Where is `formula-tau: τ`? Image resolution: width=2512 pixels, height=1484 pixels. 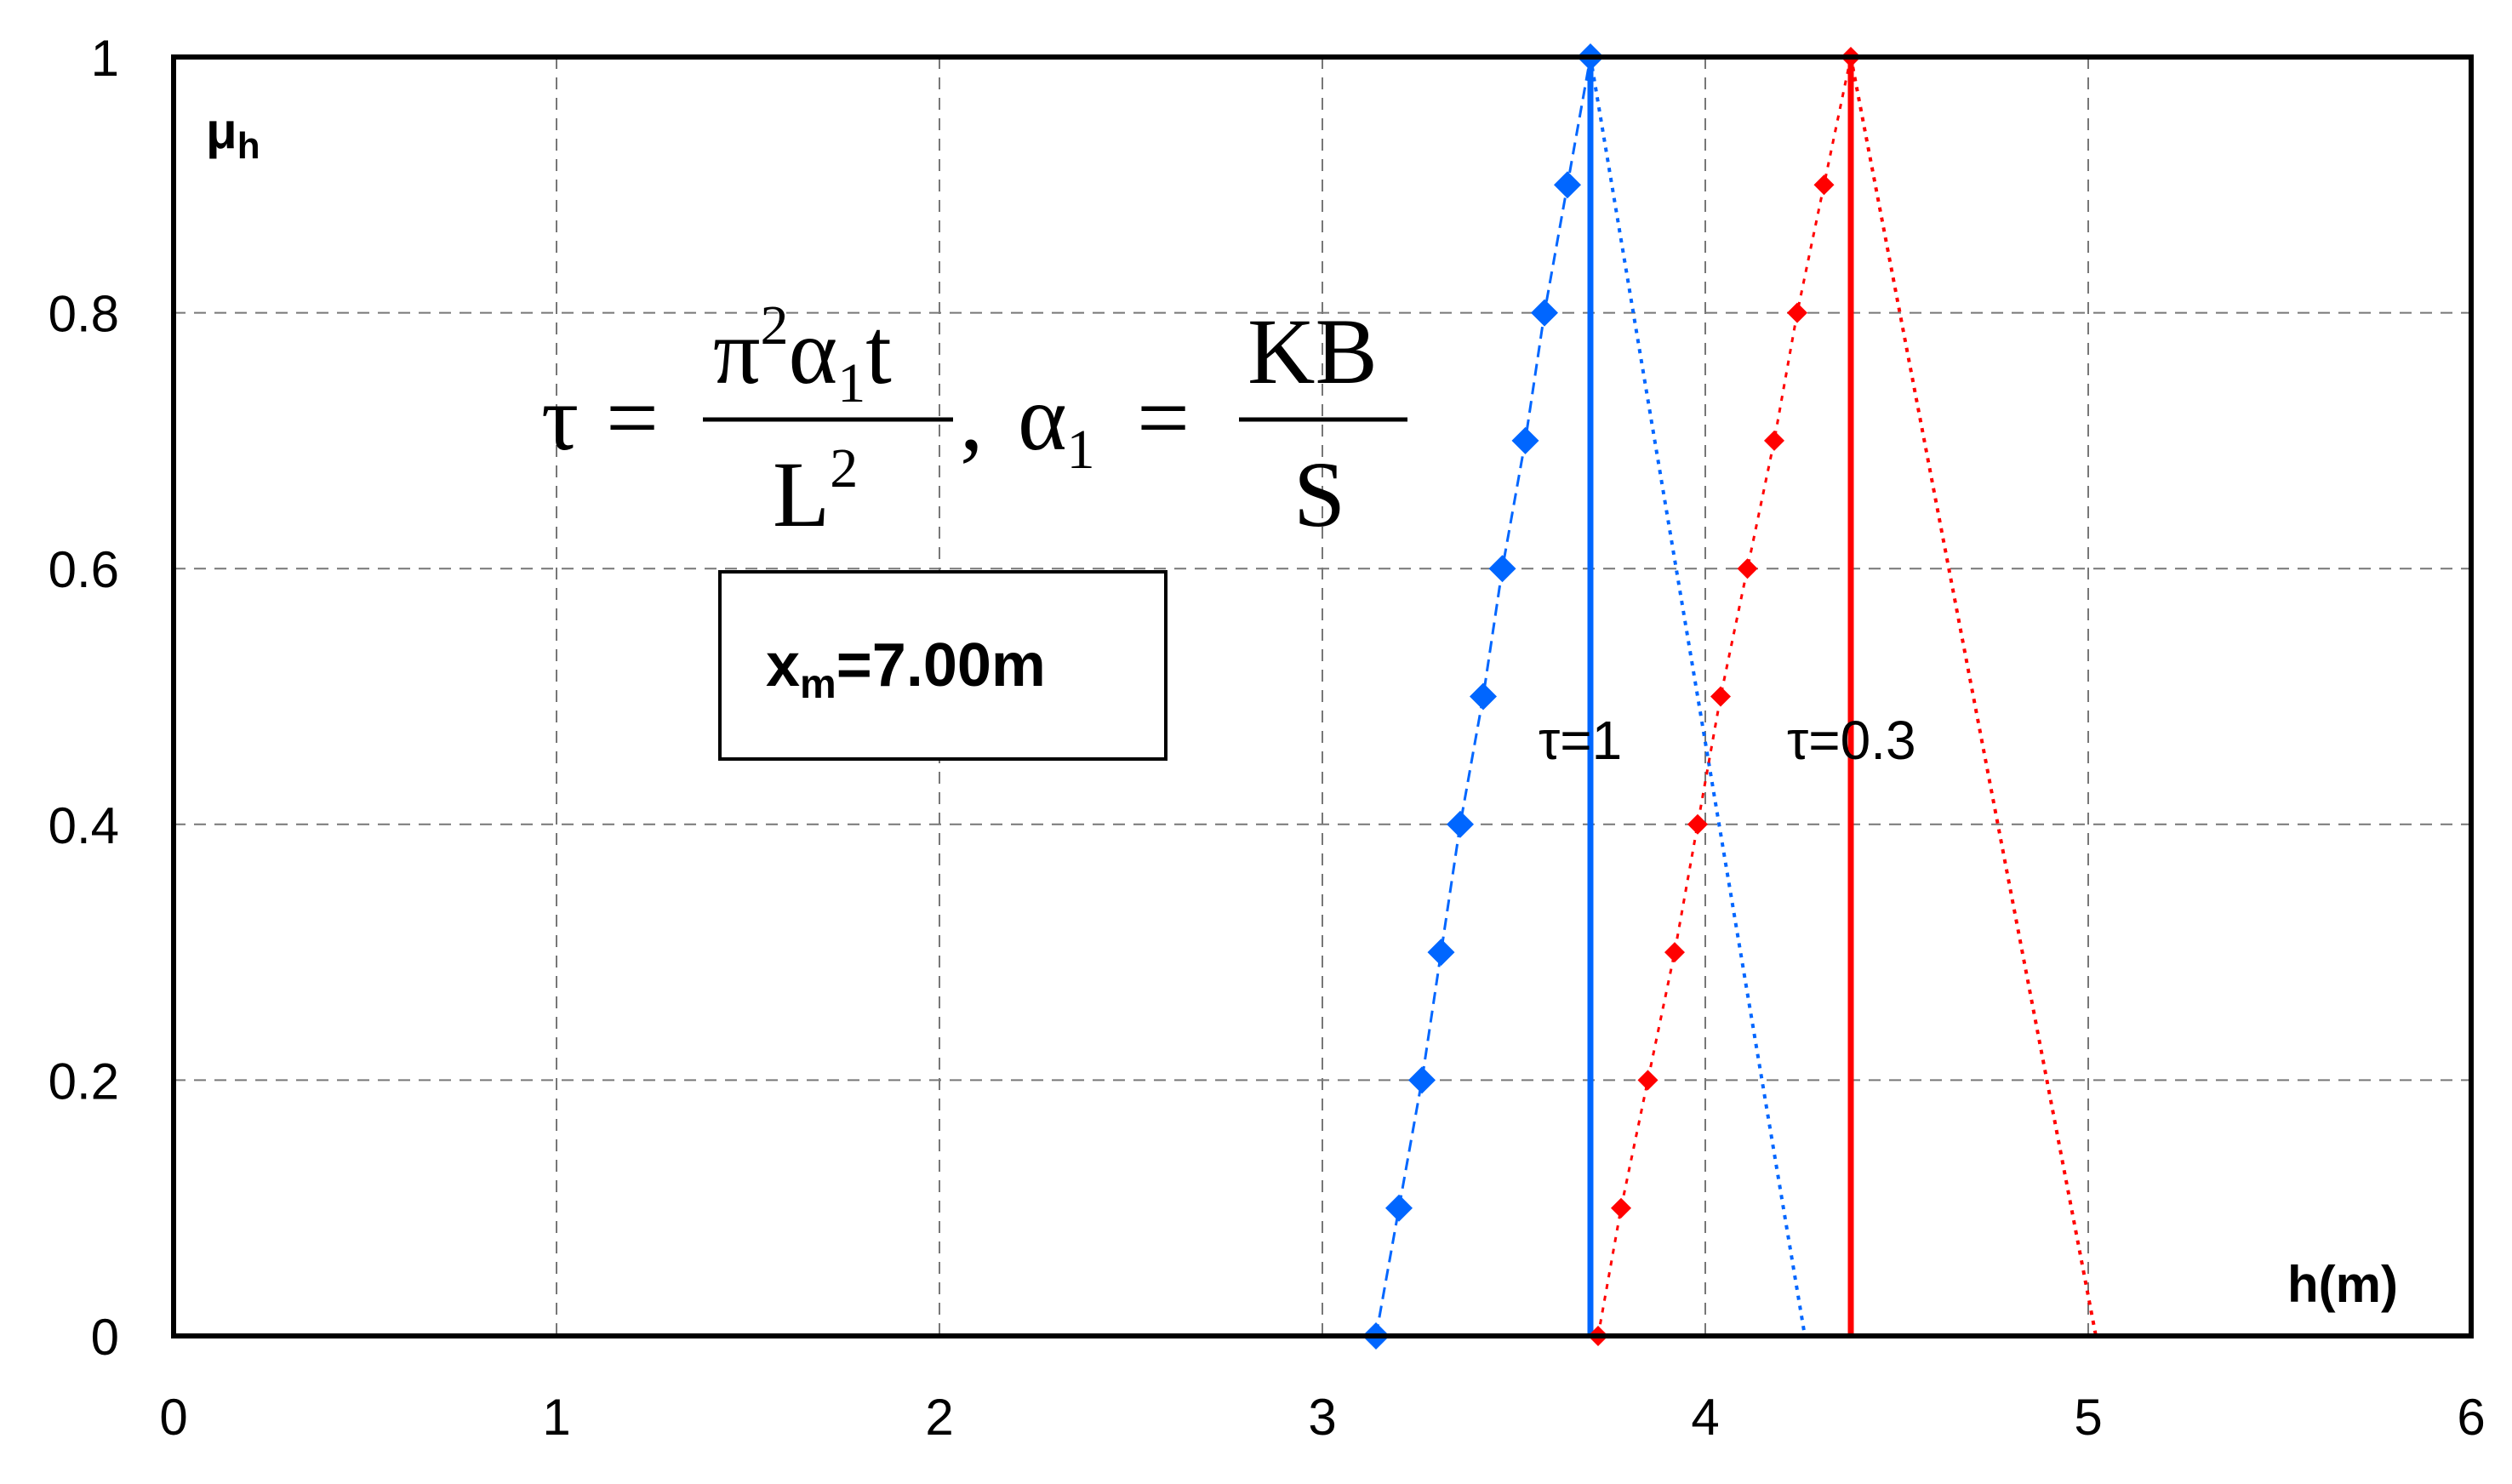
formula-tau: τ is located at coordinates (560, 418).